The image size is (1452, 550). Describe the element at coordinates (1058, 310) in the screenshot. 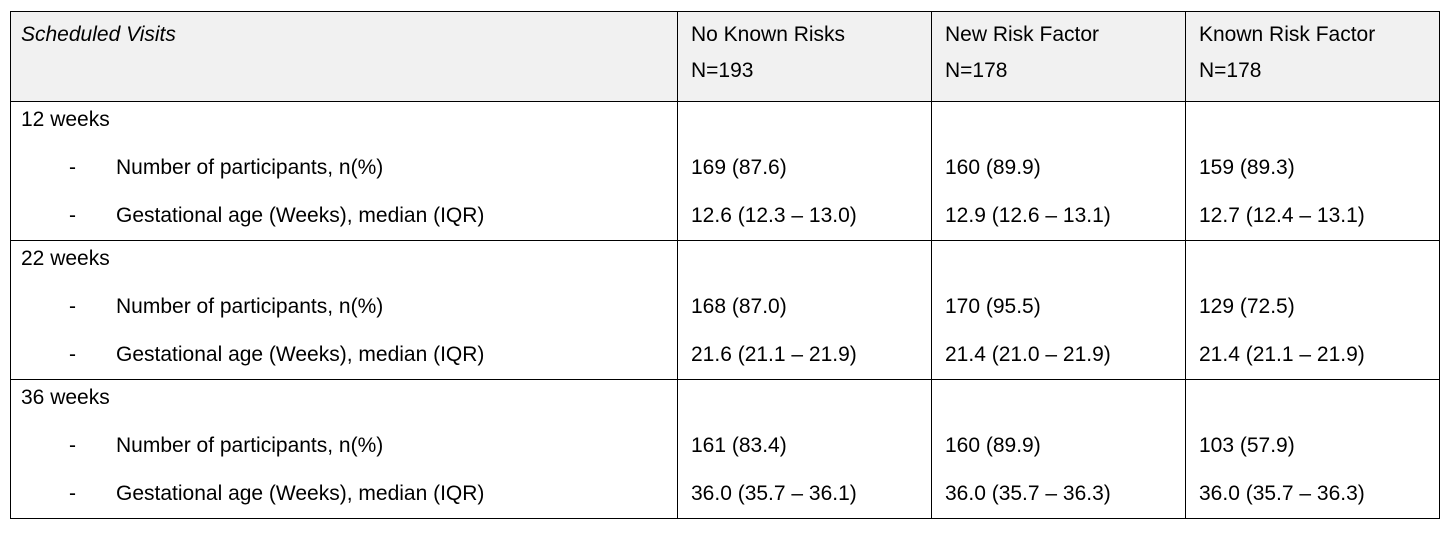

I see `value-cell-new-risk-factor: 170 (95.5) 21.4 (21.0 – 21.9)` at that location.